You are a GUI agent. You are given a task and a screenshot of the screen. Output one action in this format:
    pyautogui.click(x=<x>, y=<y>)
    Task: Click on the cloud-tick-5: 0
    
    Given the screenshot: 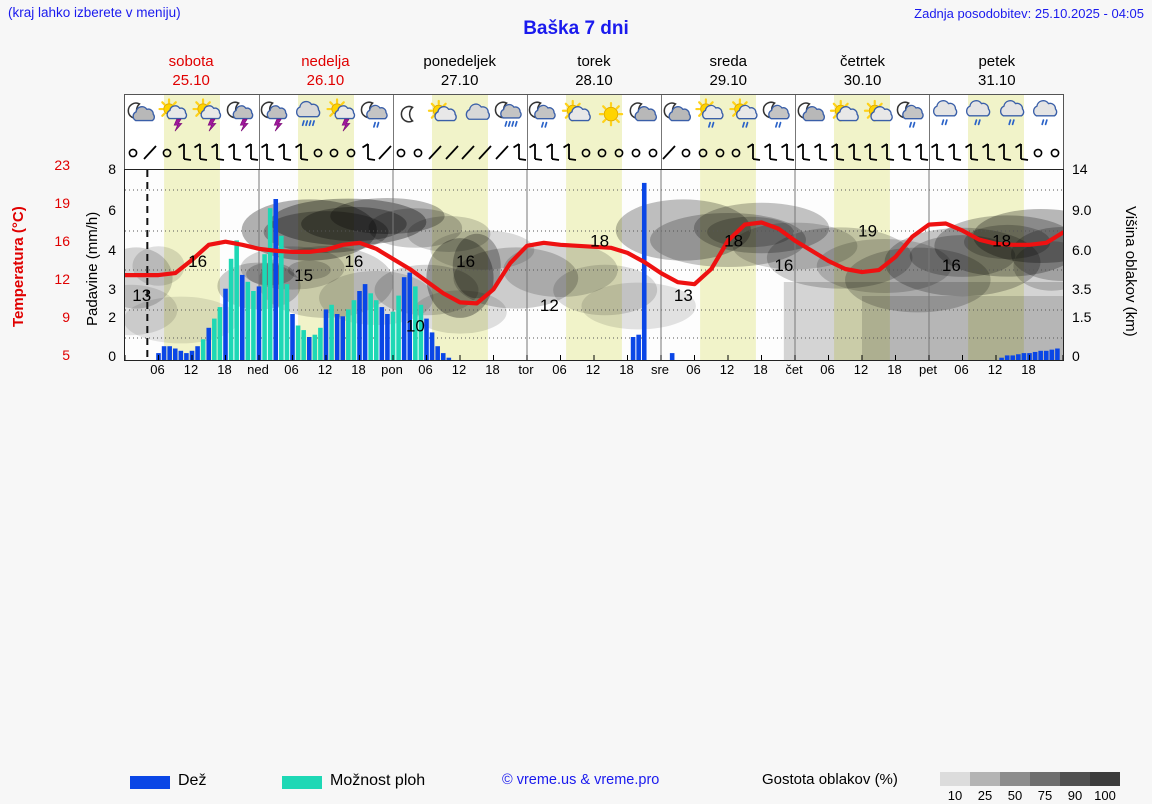 What is the action you would take?
    pyautogui.click(x=1076, y=356)
    